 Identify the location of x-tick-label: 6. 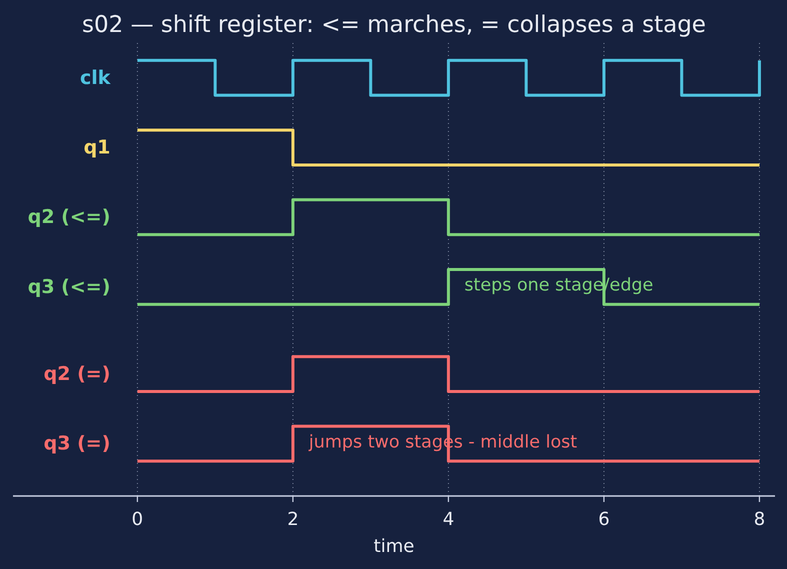
(604, 519).